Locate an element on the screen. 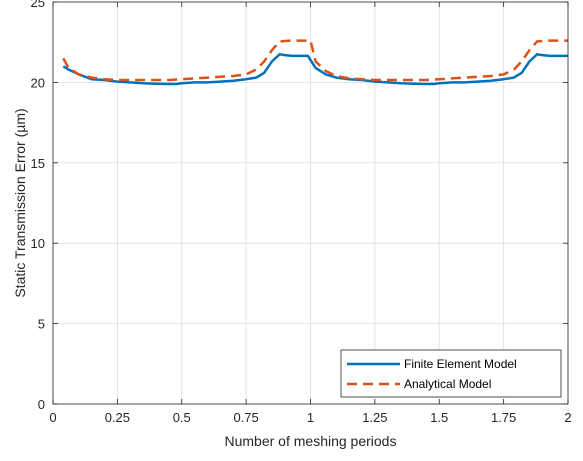  x-tick-label: 2 is located at coordinates (567, 417).